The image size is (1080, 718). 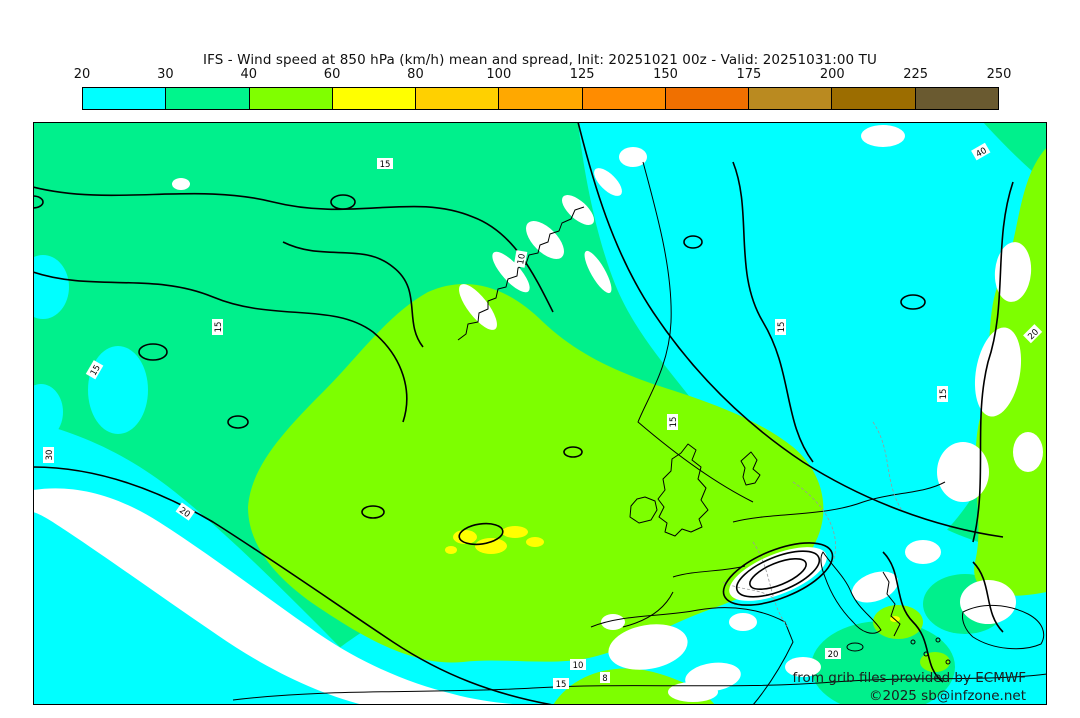 I want to click on coastline-adriatic-east, so click(x=891, y=604).